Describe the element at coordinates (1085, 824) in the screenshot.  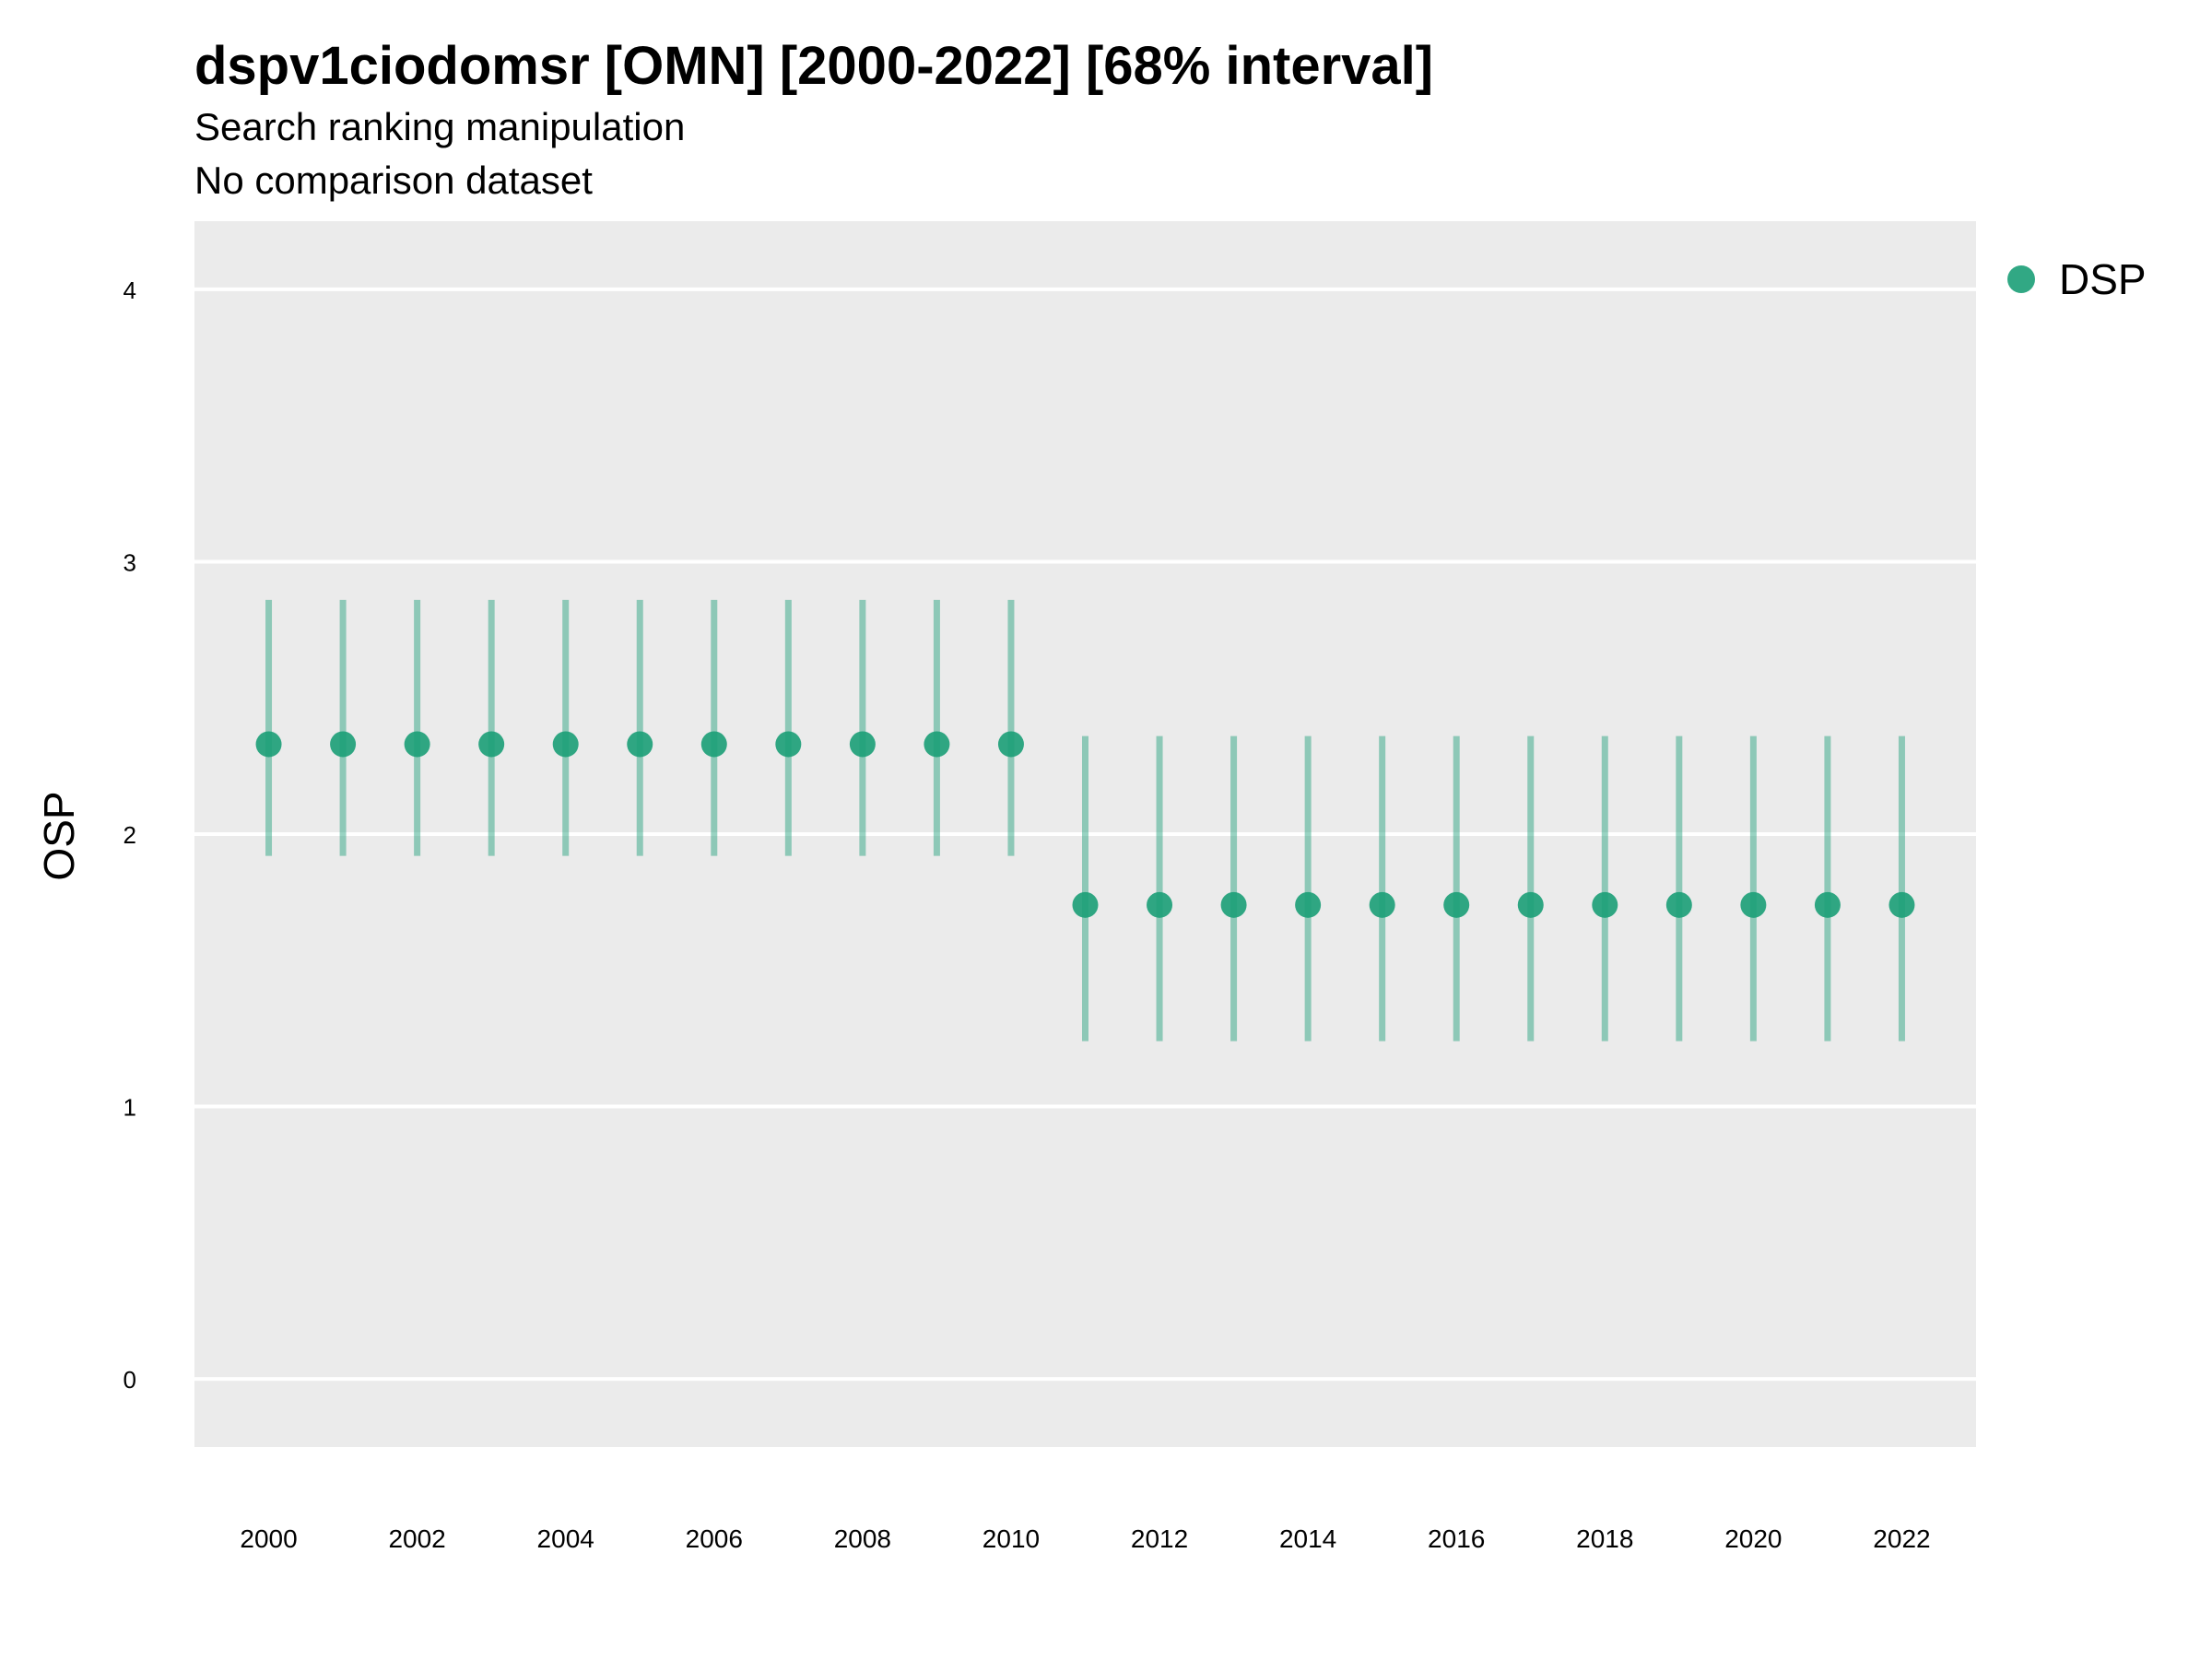
I see `data-points` at that location.